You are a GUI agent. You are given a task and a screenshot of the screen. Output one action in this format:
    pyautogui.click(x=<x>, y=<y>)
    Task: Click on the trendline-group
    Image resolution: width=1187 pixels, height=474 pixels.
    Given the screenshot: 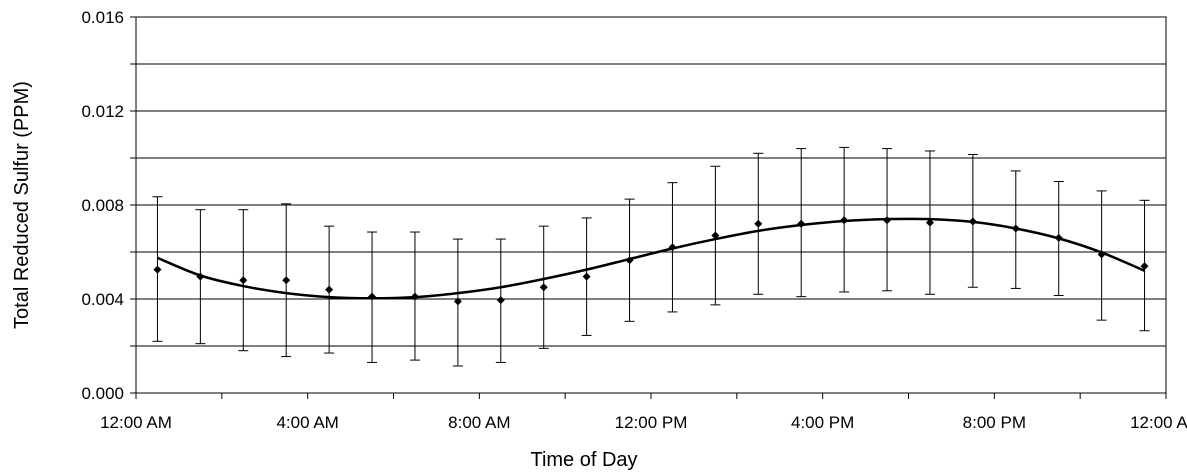 What is the action you would take?
    pyautogui.click(x=651, y=258)
    